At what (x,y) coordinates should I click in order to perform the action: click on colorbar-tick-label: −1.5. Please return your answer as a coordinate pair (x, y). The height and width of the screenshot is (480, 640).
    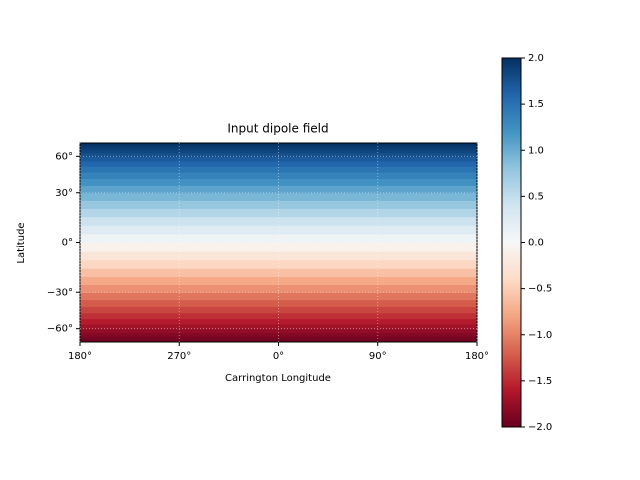
    Looking at the image, I should click on (540, 381).